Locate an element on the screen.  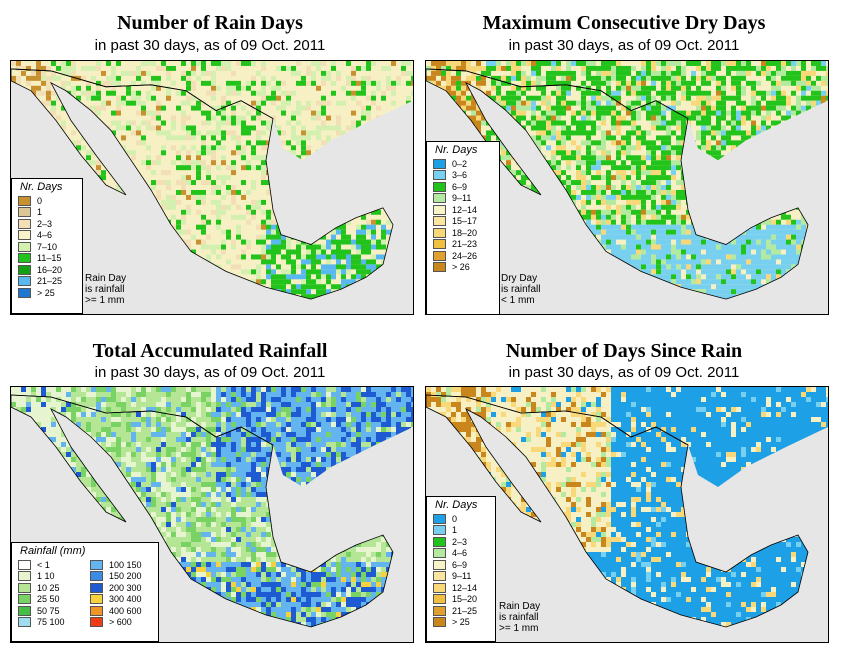
legend-label: 0 is located at coordinates (455, 518).